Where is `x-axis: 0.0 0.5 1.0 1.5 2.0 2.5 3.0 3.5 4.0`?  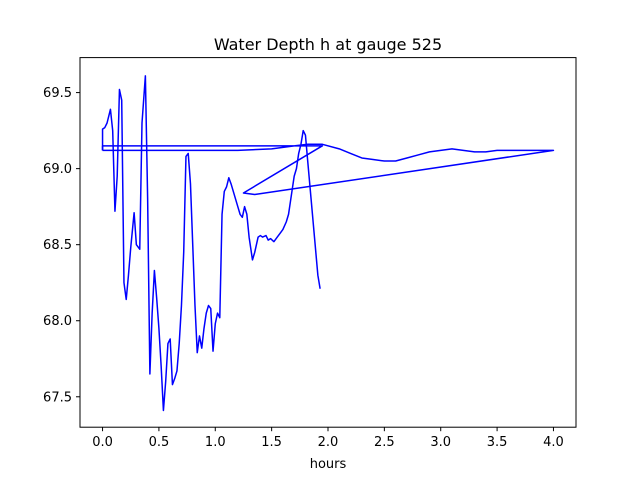
x-axis: 0.0 0.5 1.0 1.5 2.0 2.5 3.0 3.5 4.0 is located at coordinates (328, 438).